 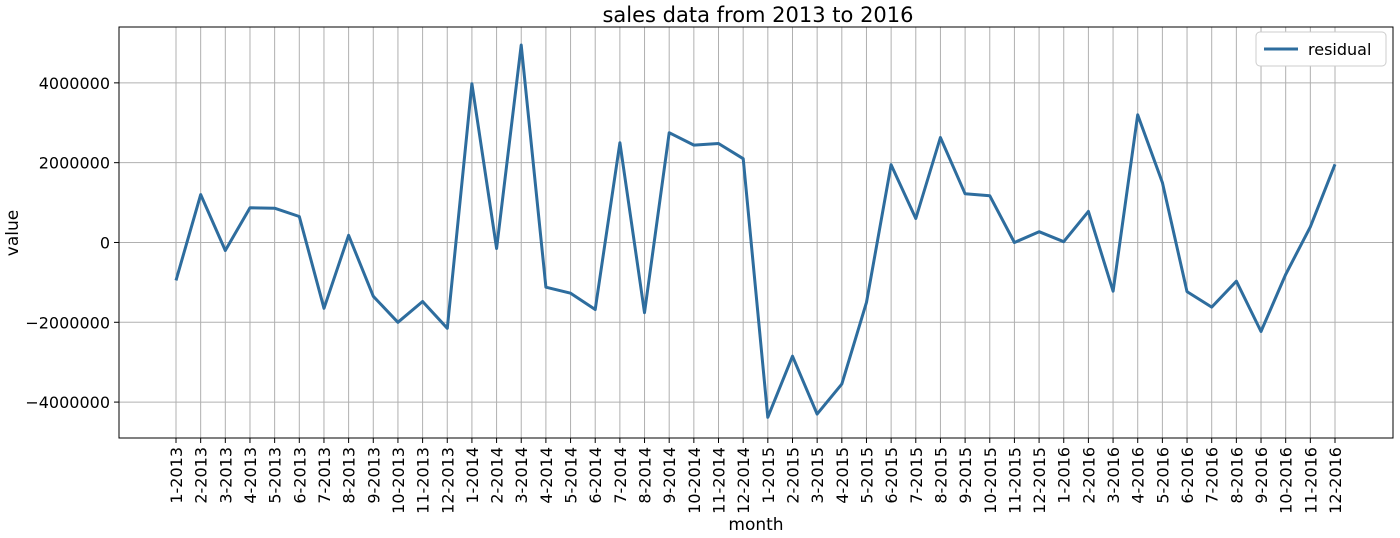 I want to click on x-tick-label: 2-2015, so click(x=792, y=475).